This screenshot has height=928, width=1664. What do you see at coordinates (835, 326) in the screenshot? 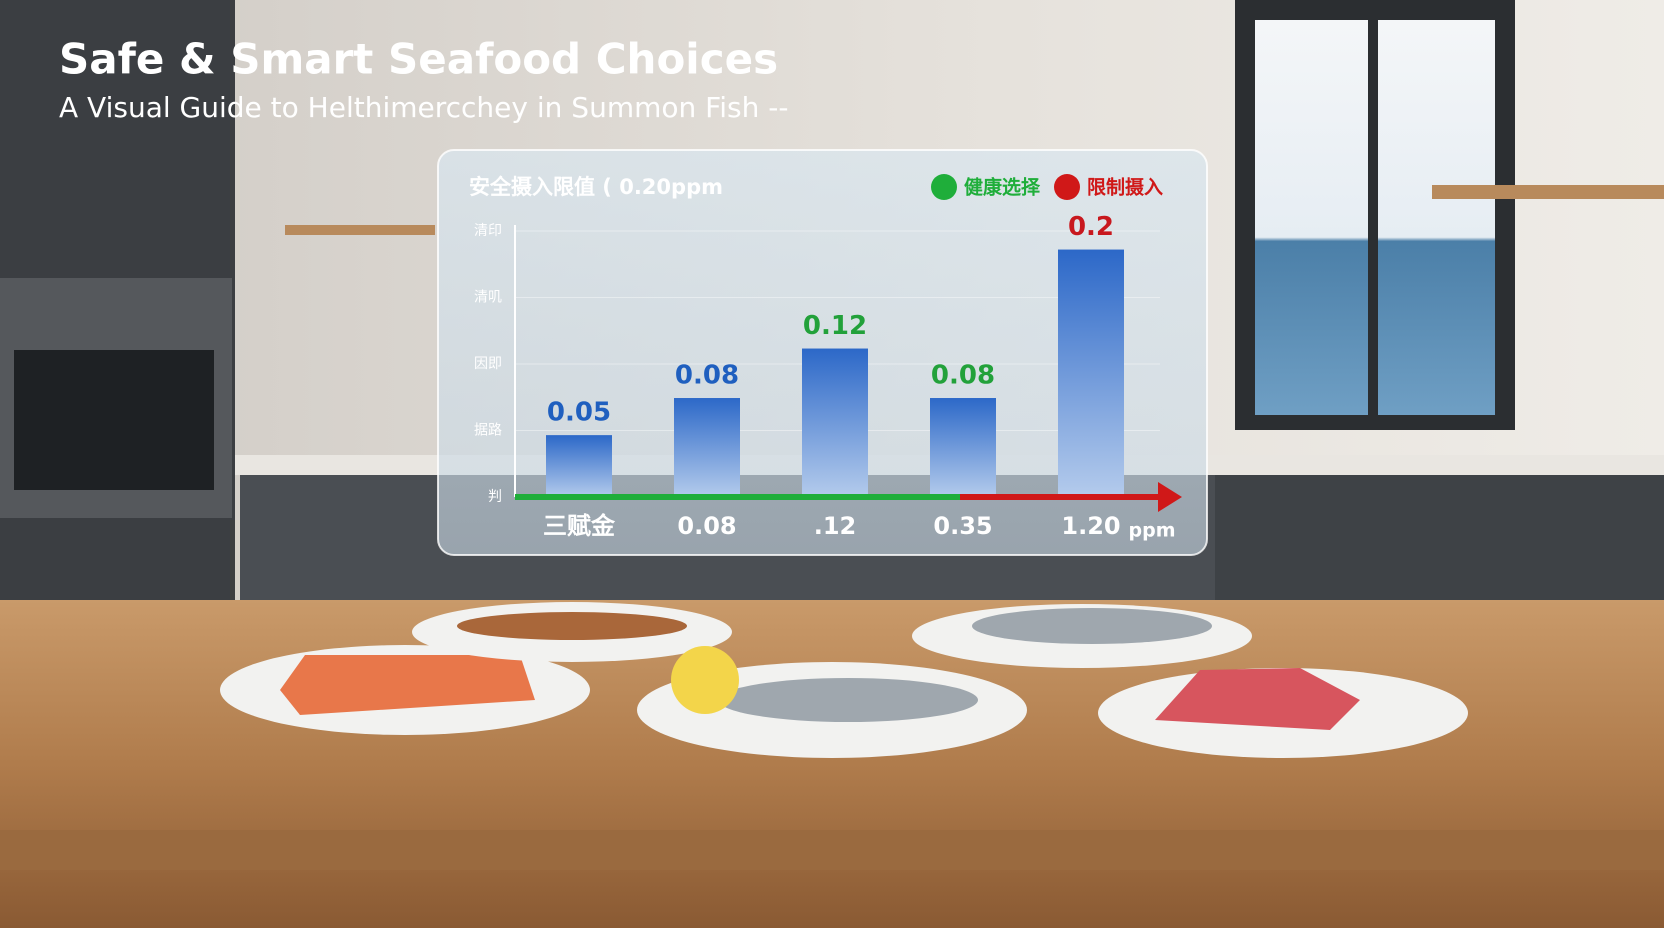
I see `data-label: 0.12` at bounding box center [835, 326].